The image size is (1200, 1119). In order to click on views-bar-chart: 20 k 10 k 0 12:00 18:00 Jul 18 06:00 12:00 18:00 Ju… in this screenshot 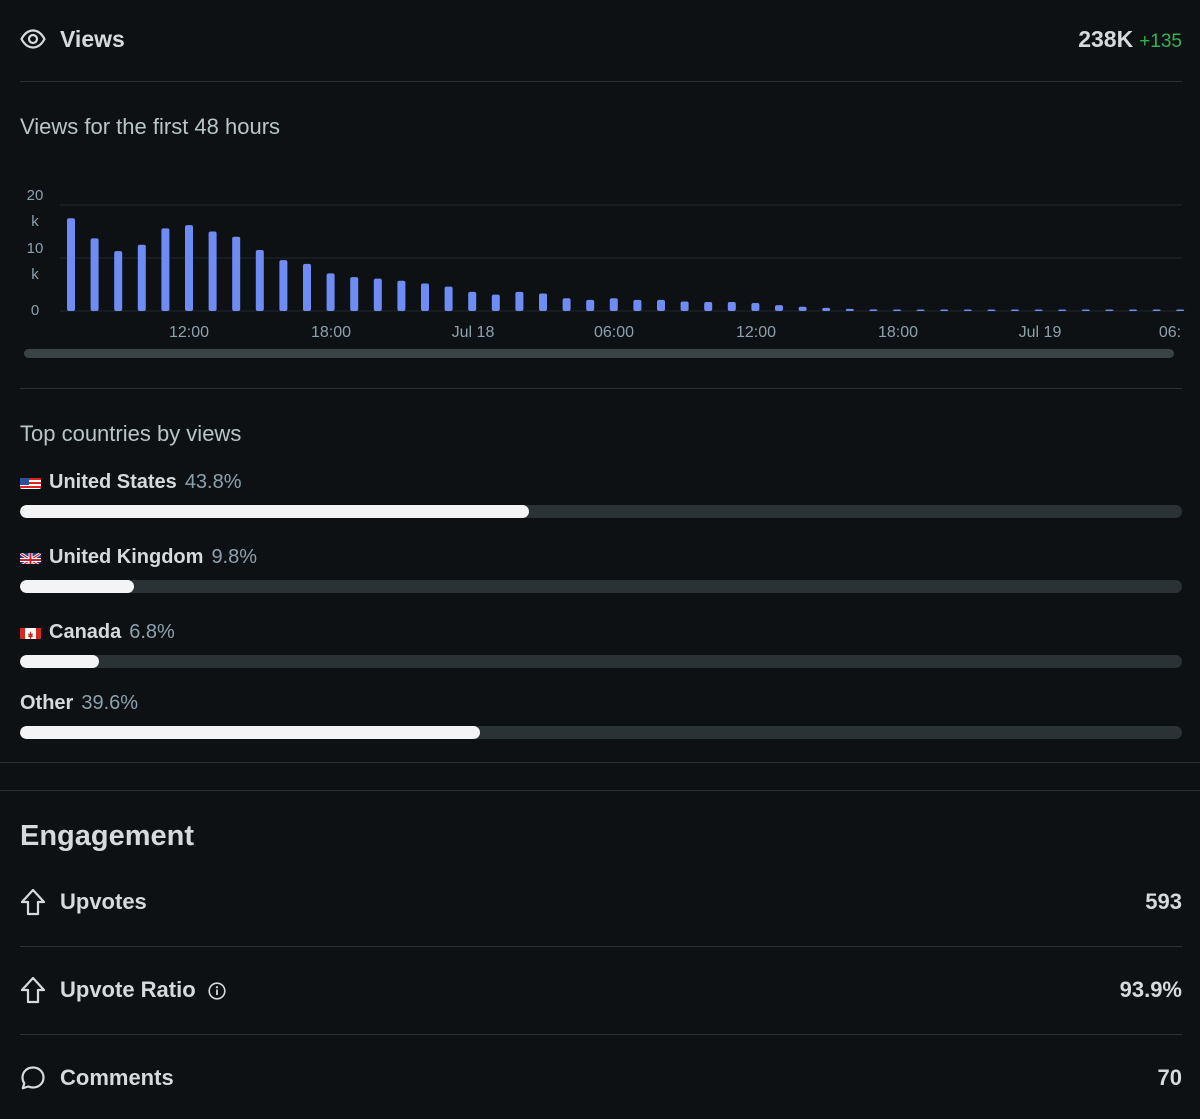, I will do `click(604, 272)`.